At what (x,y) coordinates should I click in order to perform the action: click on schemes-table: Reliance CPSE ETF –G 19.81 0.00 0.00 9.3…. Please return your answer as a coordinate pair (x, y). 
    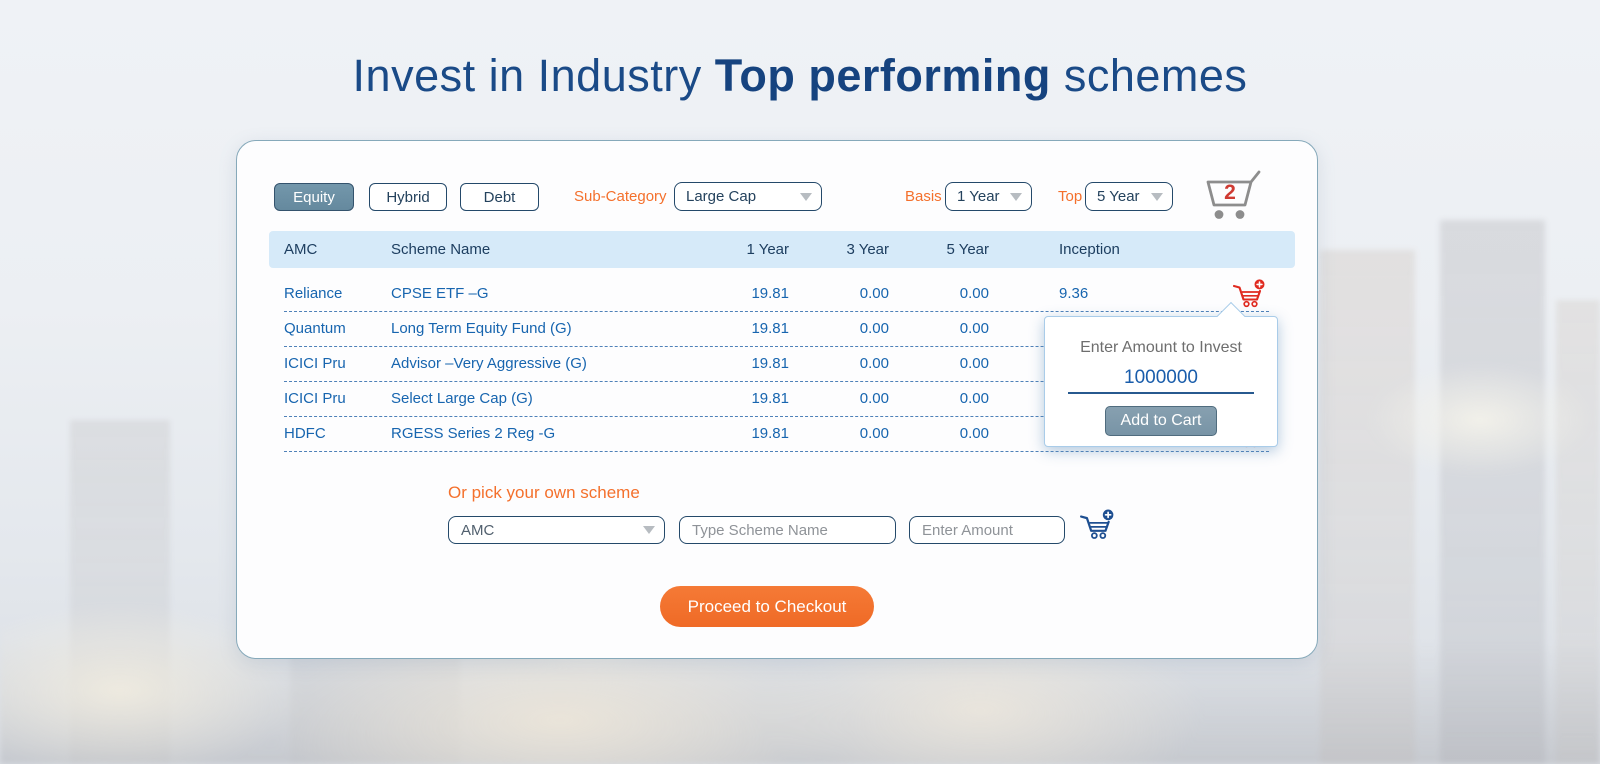
    Looking at the image, I should click on (776, 364).